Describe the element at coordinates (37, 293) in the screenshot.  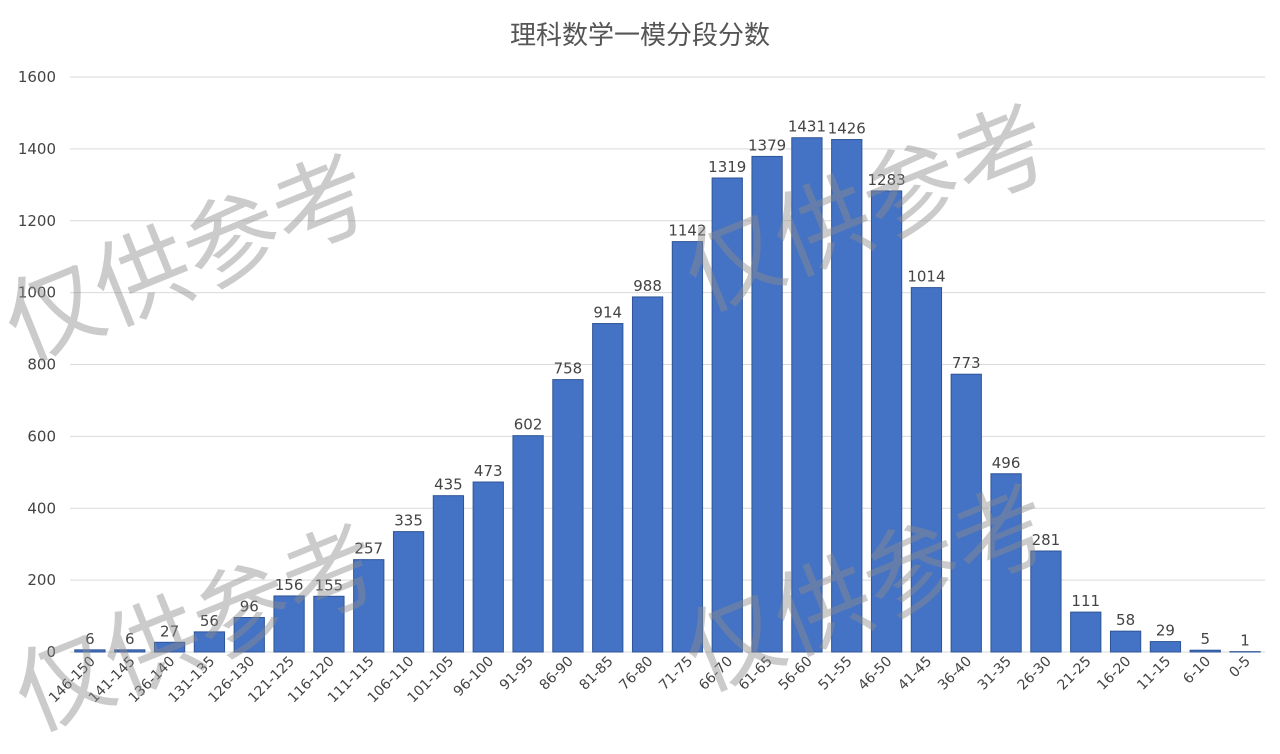
I see `y-tick-label: 1000` at that location.